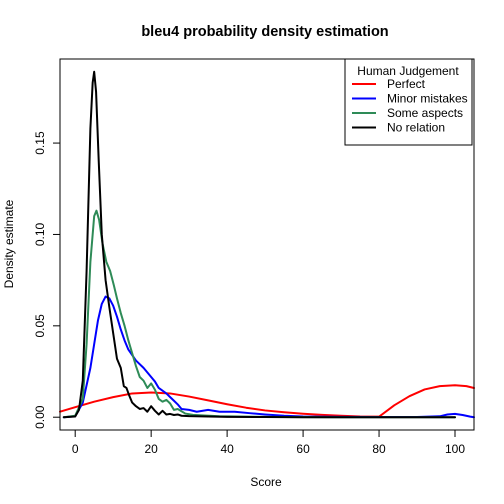 The height and width of the screenshot is (504, 504). What do you see at coordinates (406, 84) in the screenshot?
I see `legend-label-perfect: Perfect` at bounding box center [406, 84].